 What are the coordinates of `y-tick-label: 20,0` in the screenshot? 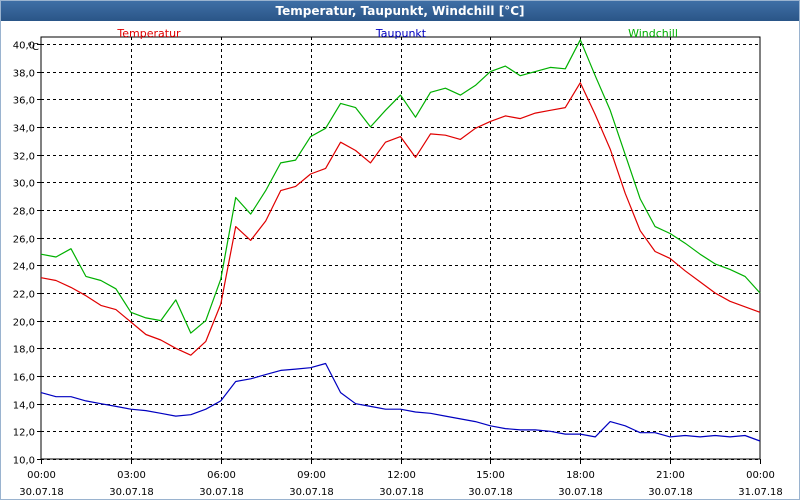 It's located at (24, 323).